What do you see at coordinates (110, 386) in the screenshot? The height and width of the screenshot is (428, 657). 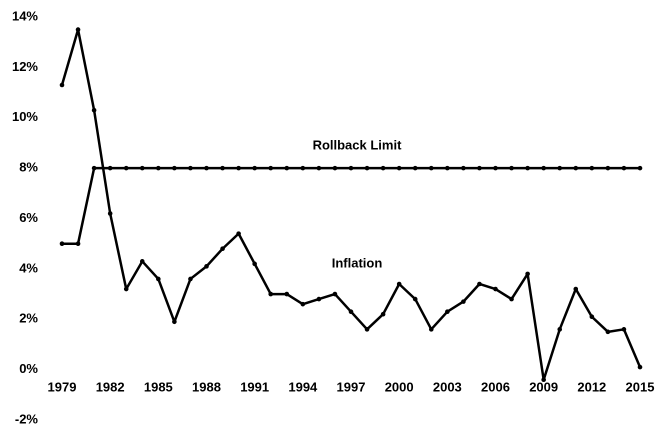 I see `x-tick-label: 1982` at bounding box center [110, 386].